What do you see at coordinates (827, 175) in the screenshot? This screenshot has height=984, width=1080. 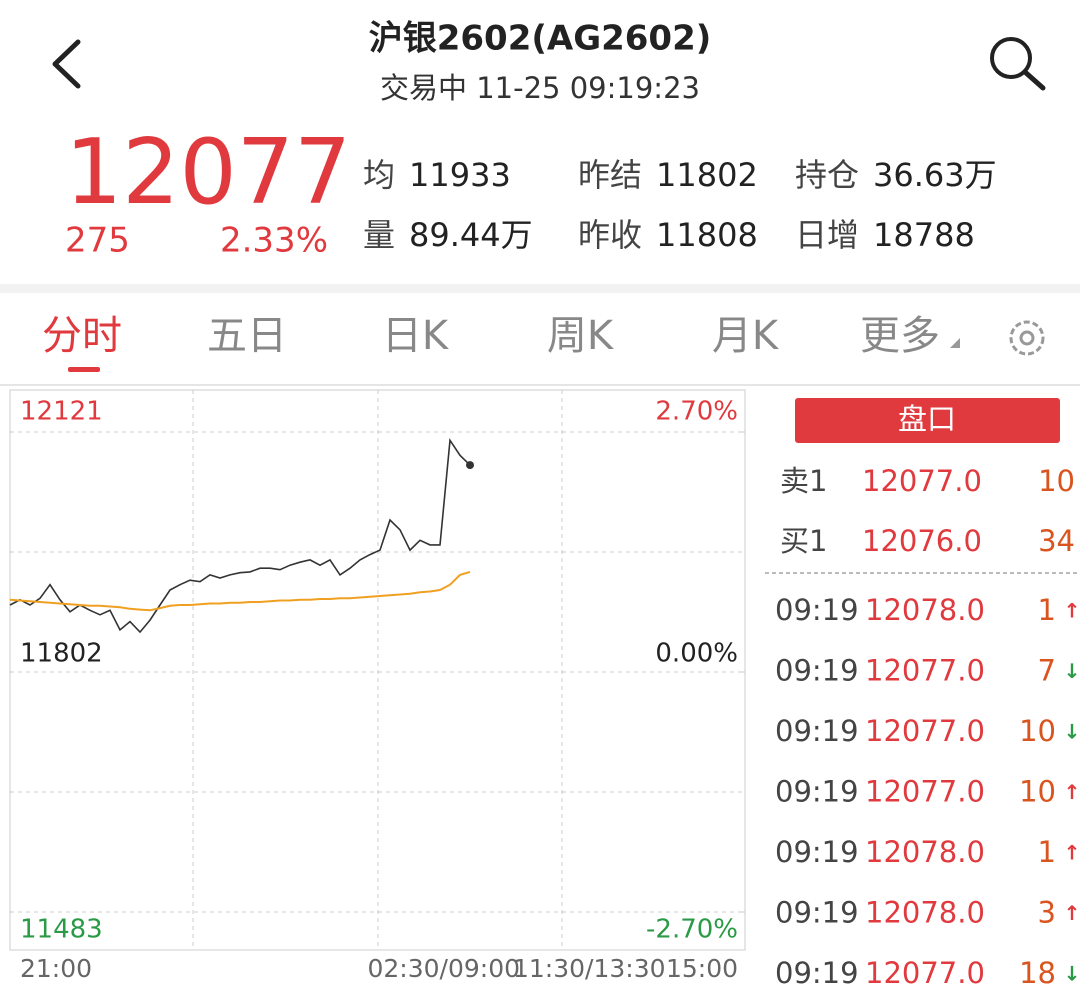 I see `stat-label: 持仓` at bounding box center [827, 175].